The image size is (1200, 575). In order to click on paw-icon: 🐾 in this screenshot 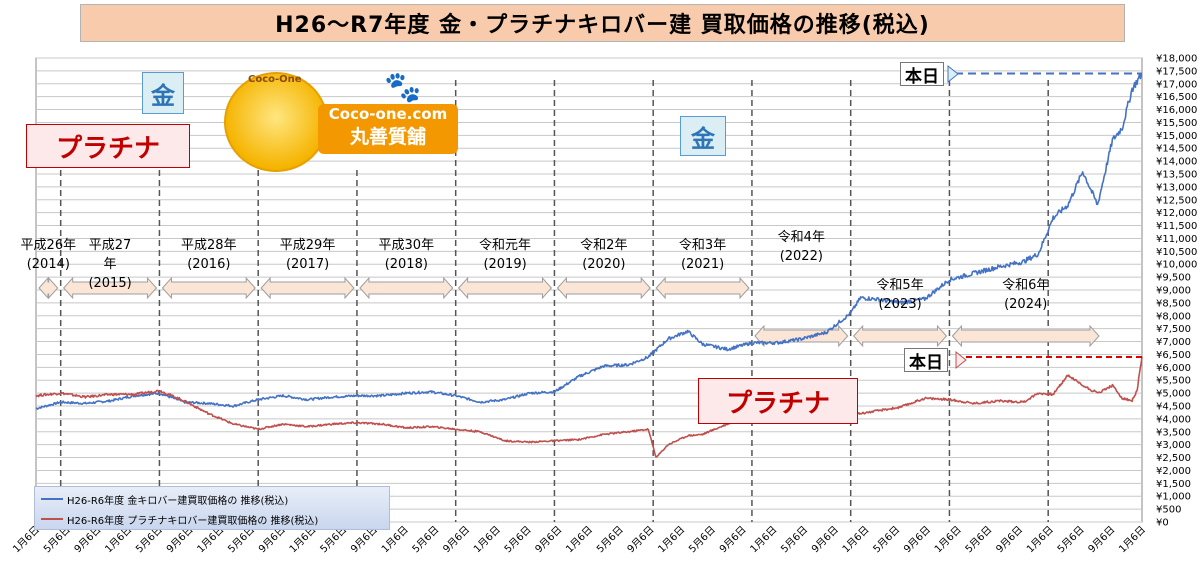, I will do `click(403, 87)`.